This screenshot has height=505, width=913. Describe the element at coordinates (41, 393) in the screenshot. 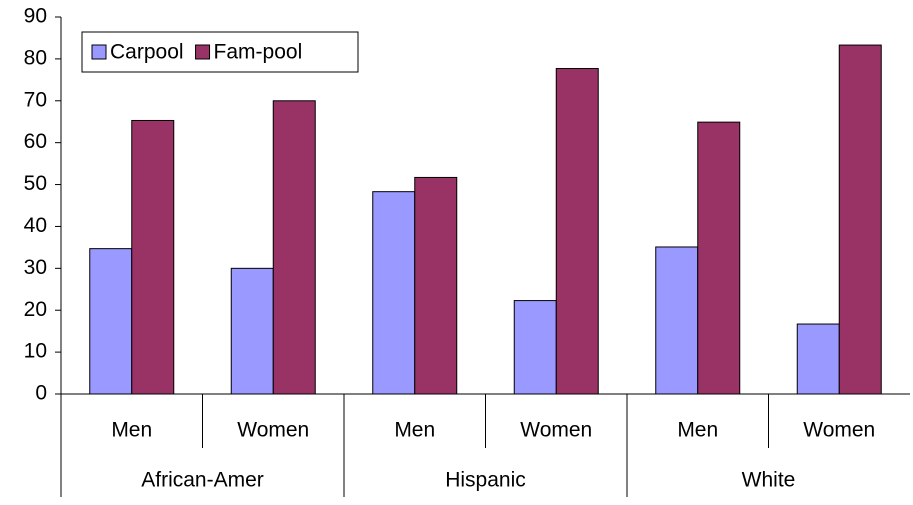

I see `y-tick-label: 0` at that location.